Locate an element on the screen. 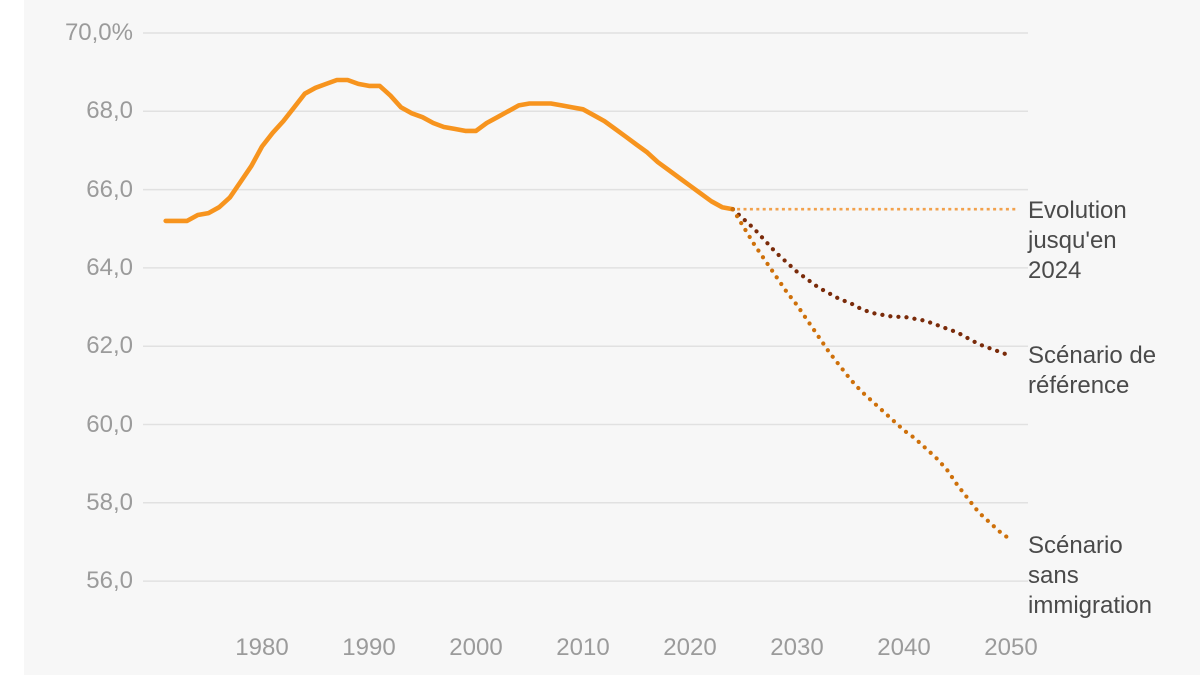  y-tick-68: 68,0 is located at coordinates (109, 110).